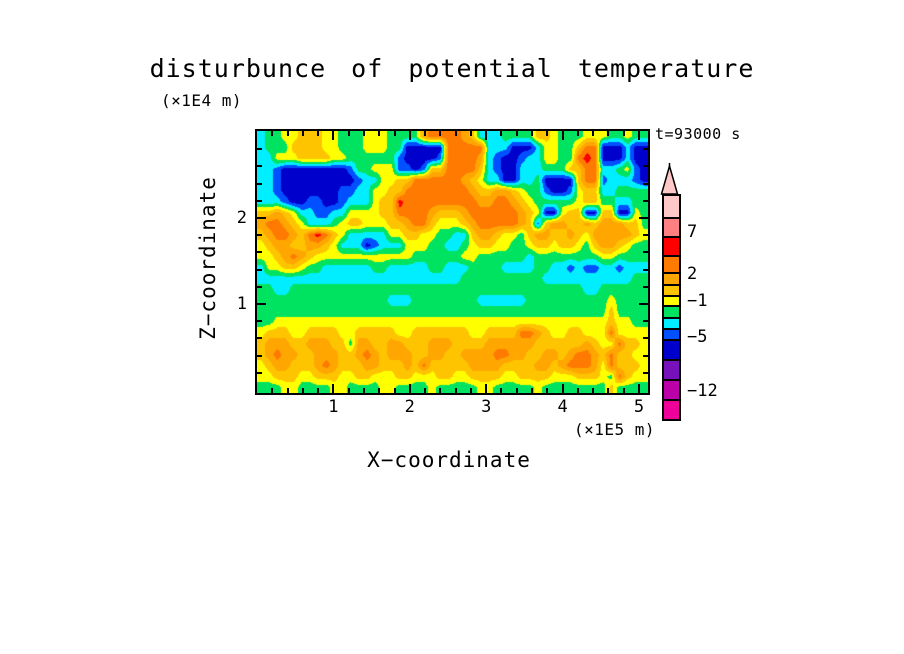 Image resolution: width=904 pixels, height=654 pixels. Describe the element at coordinates (449, 460) in the screenshot. I see `x-axis-label: X−coordinate` at that location.